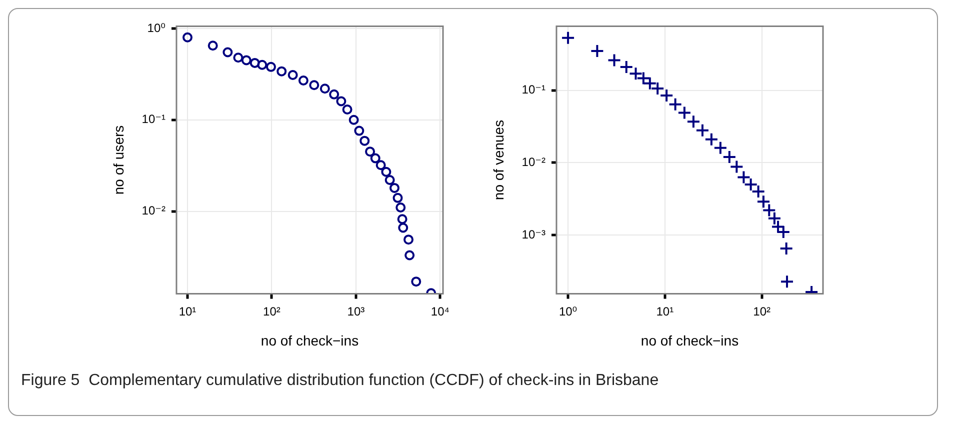  I want to click on x-tick-label: 10³, so click(356, 311).